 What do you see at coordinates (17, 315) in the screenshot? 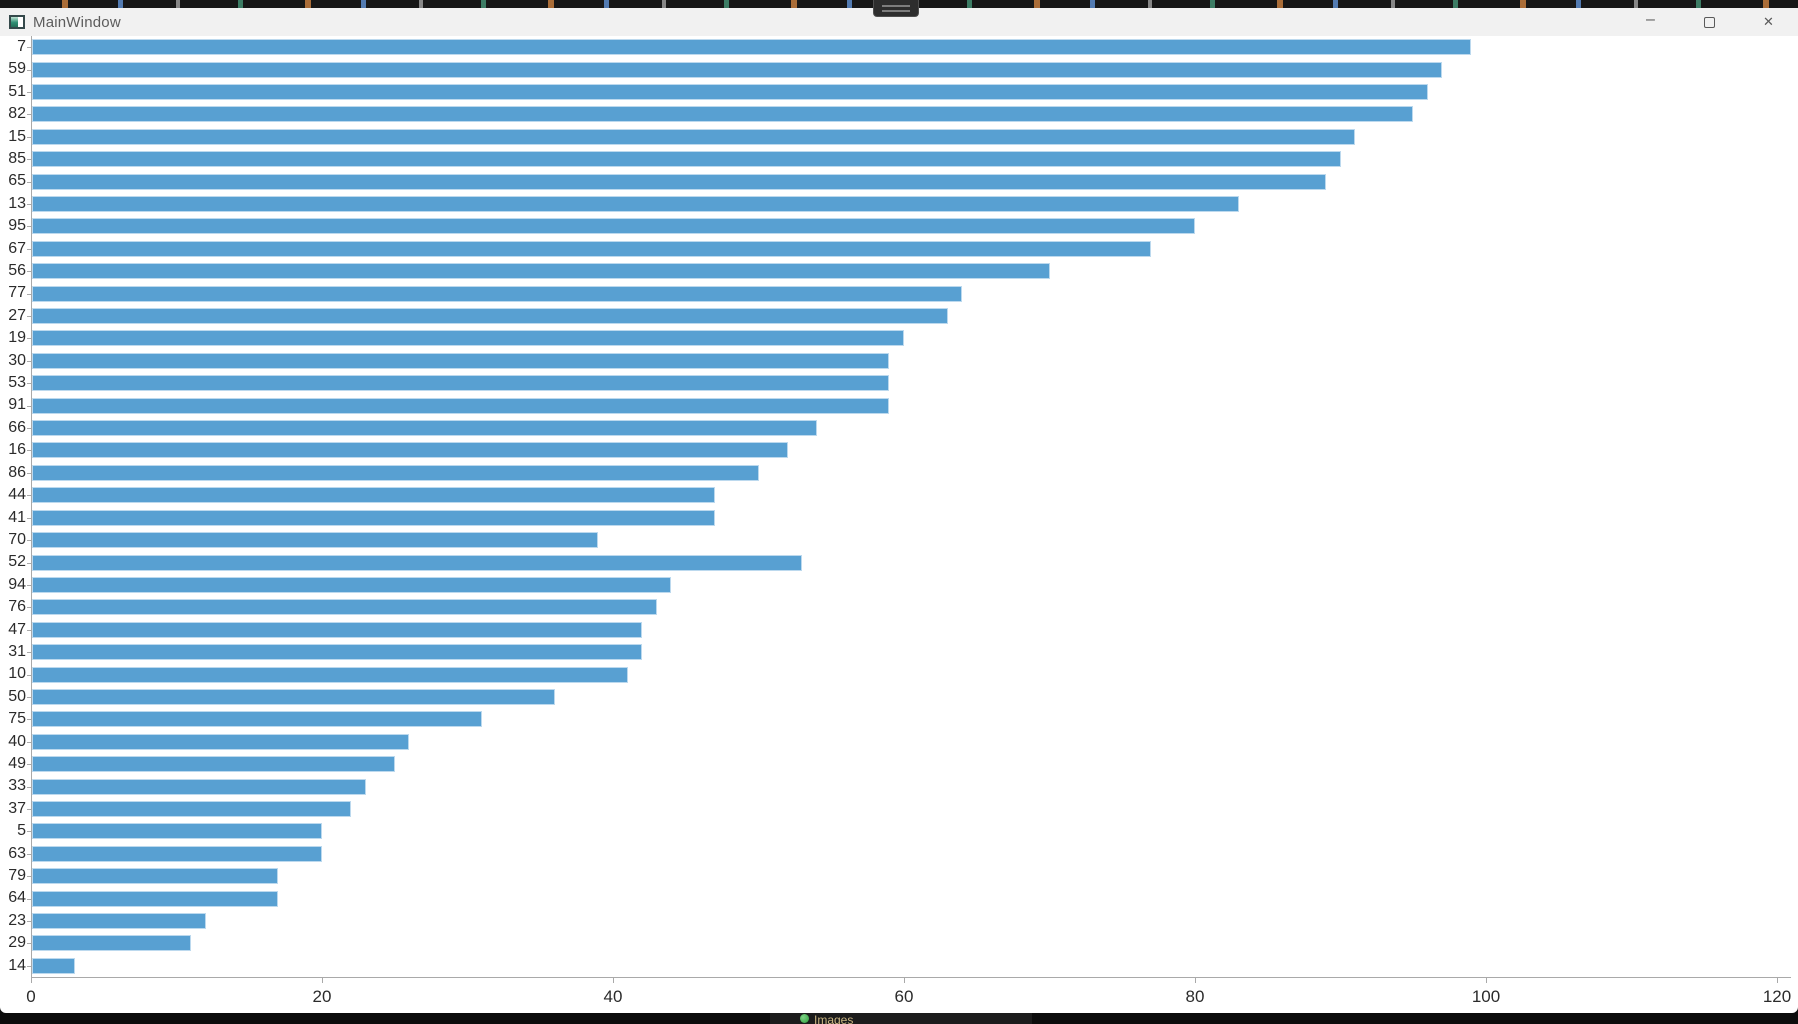
I see `y-axis-tick-label: 27` at bounding box center [17, 315].